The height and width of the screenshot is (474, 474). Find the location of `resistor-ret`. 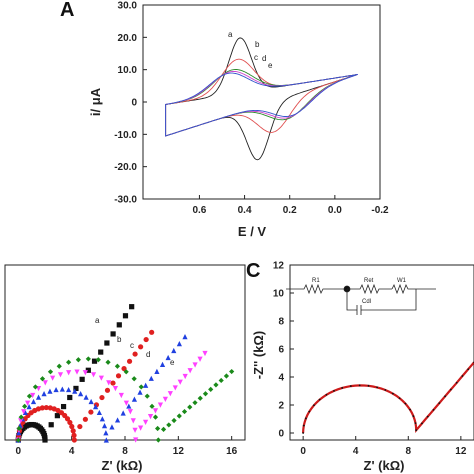

resistor-ret is located at coordinates (369, 289).